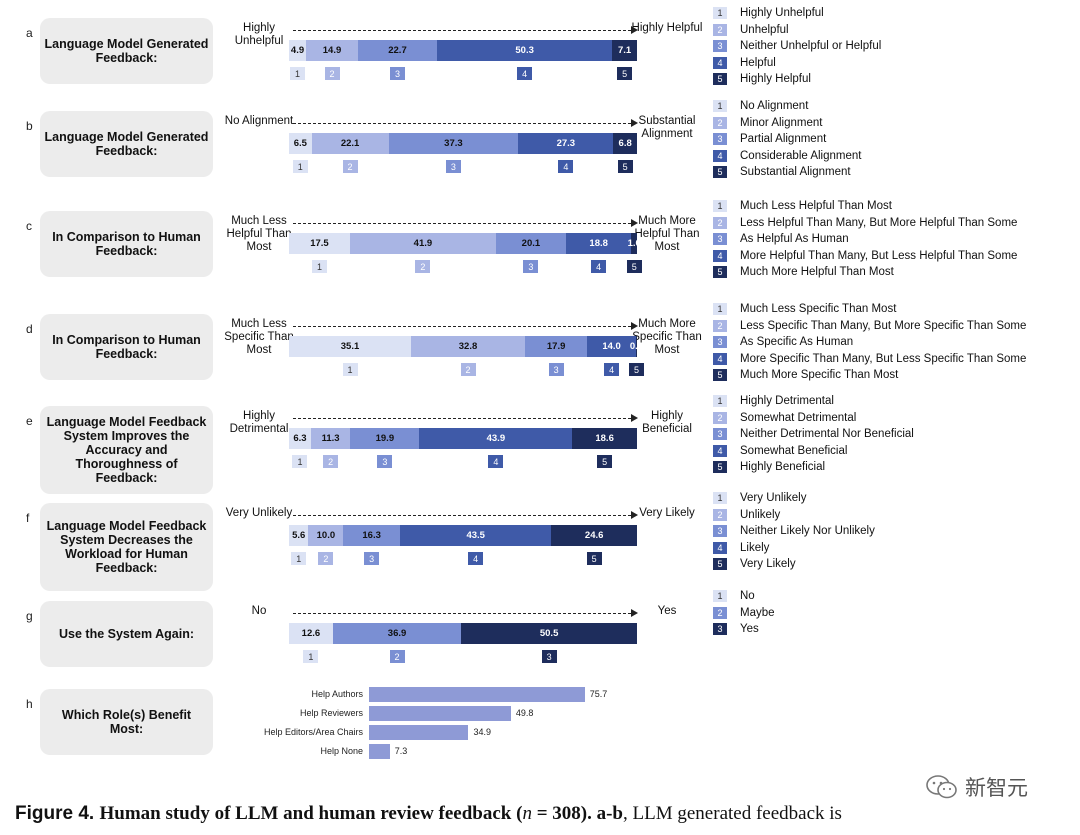 The image size is (1080, 835). Describe the element at coordinates (794, 239) in the screenshot. I see `legend-label: As Helpful As Human` at that location.